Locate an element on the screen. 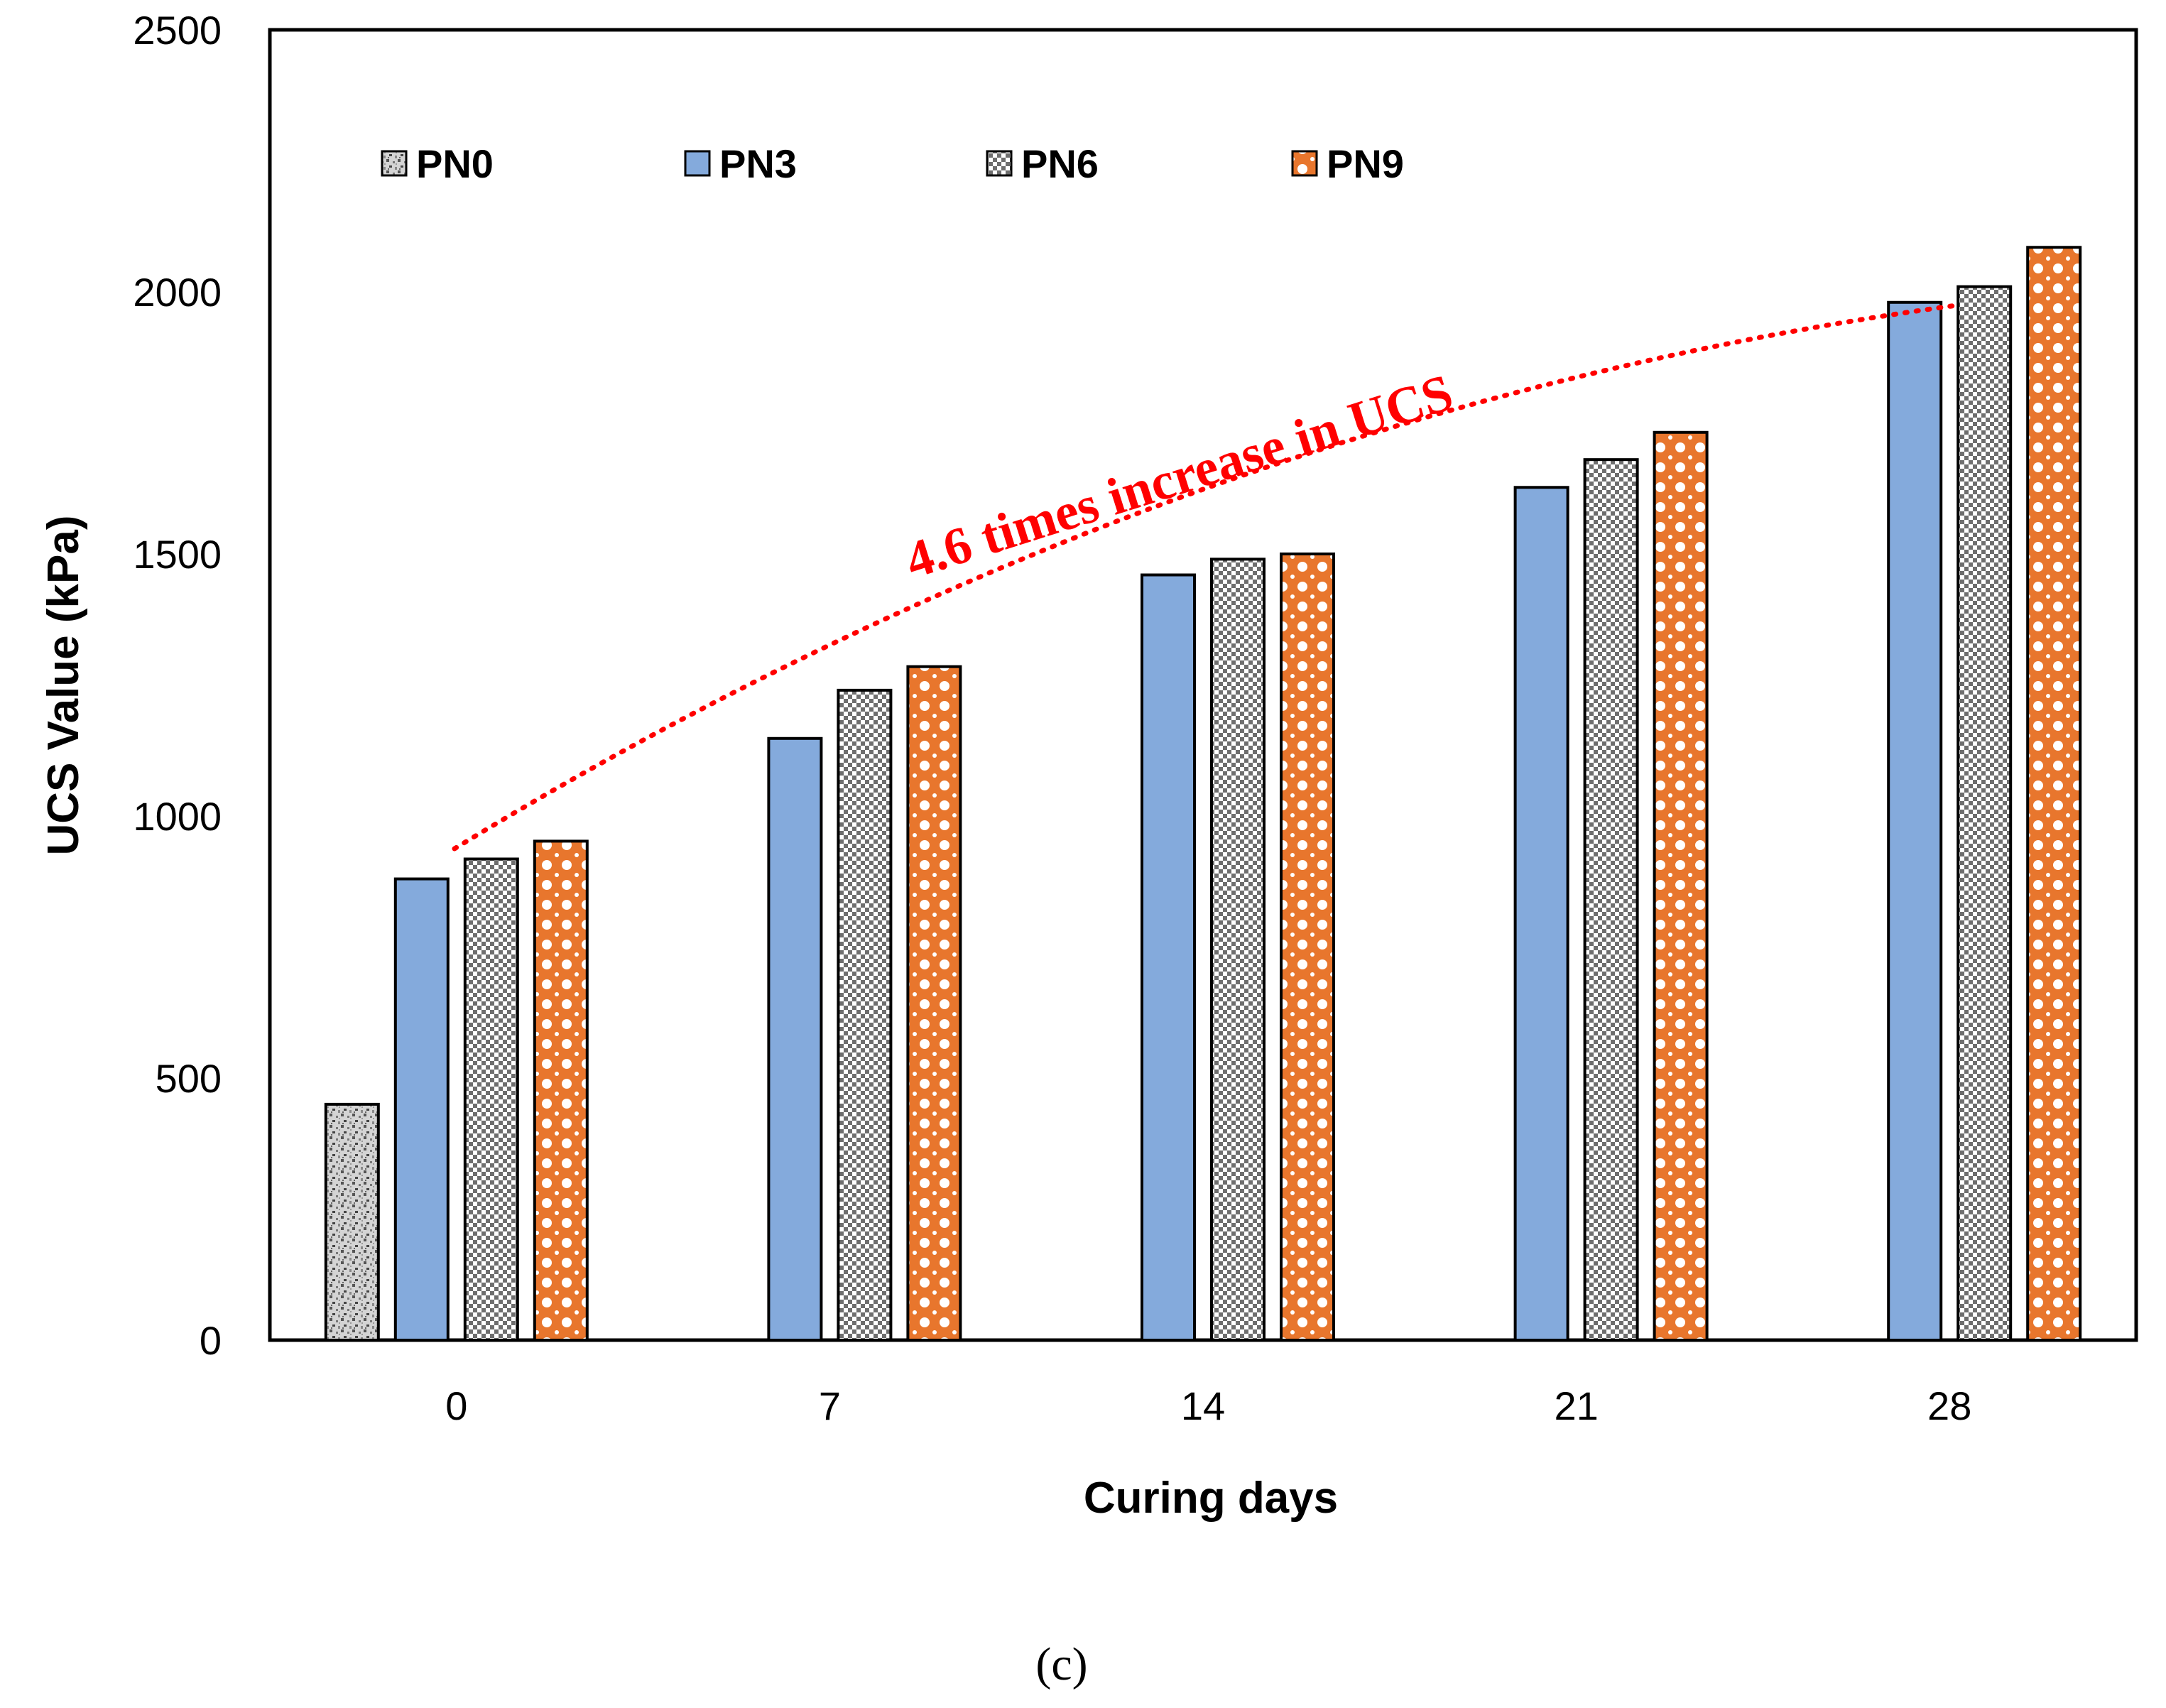 This screenshot has height=1708, width=2166. legend-label-pn3: PN3 is located at coordinates (758, 163).